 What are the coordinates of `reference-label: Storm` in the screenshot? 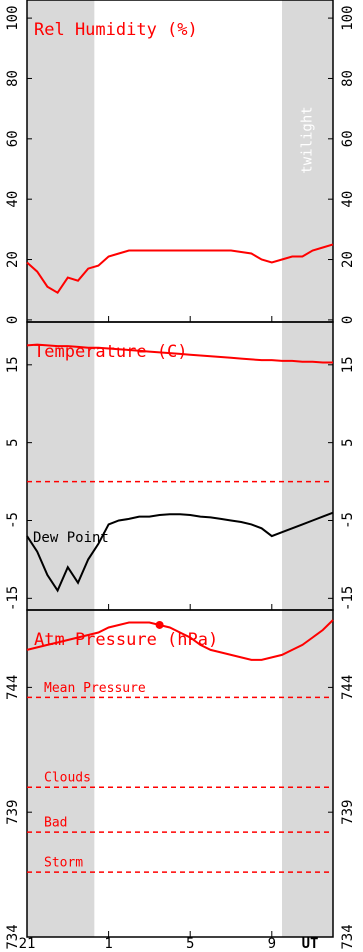 It's located at (63, 863).